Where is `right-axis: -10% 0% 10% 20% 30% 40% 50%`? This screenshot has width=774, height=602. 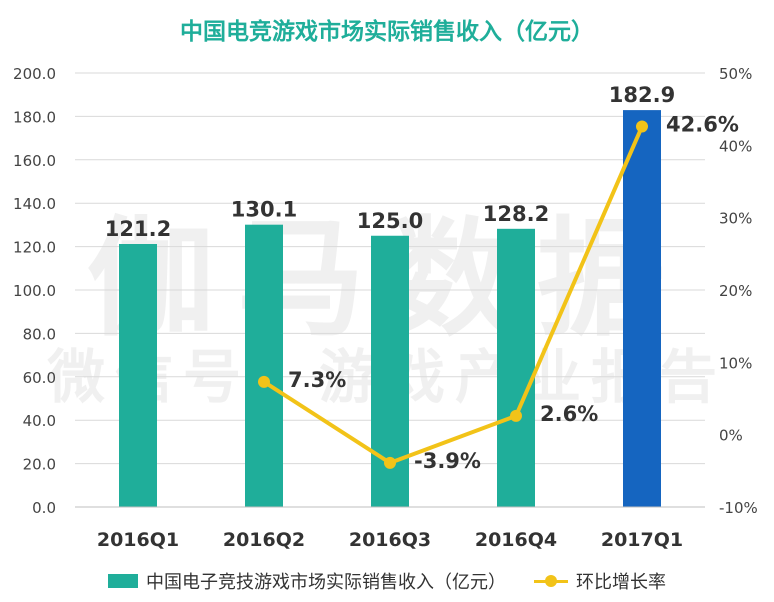
right-axis: -10% 0% 10% 20% 30% 40% 50% is located at coordinates (738, 291).